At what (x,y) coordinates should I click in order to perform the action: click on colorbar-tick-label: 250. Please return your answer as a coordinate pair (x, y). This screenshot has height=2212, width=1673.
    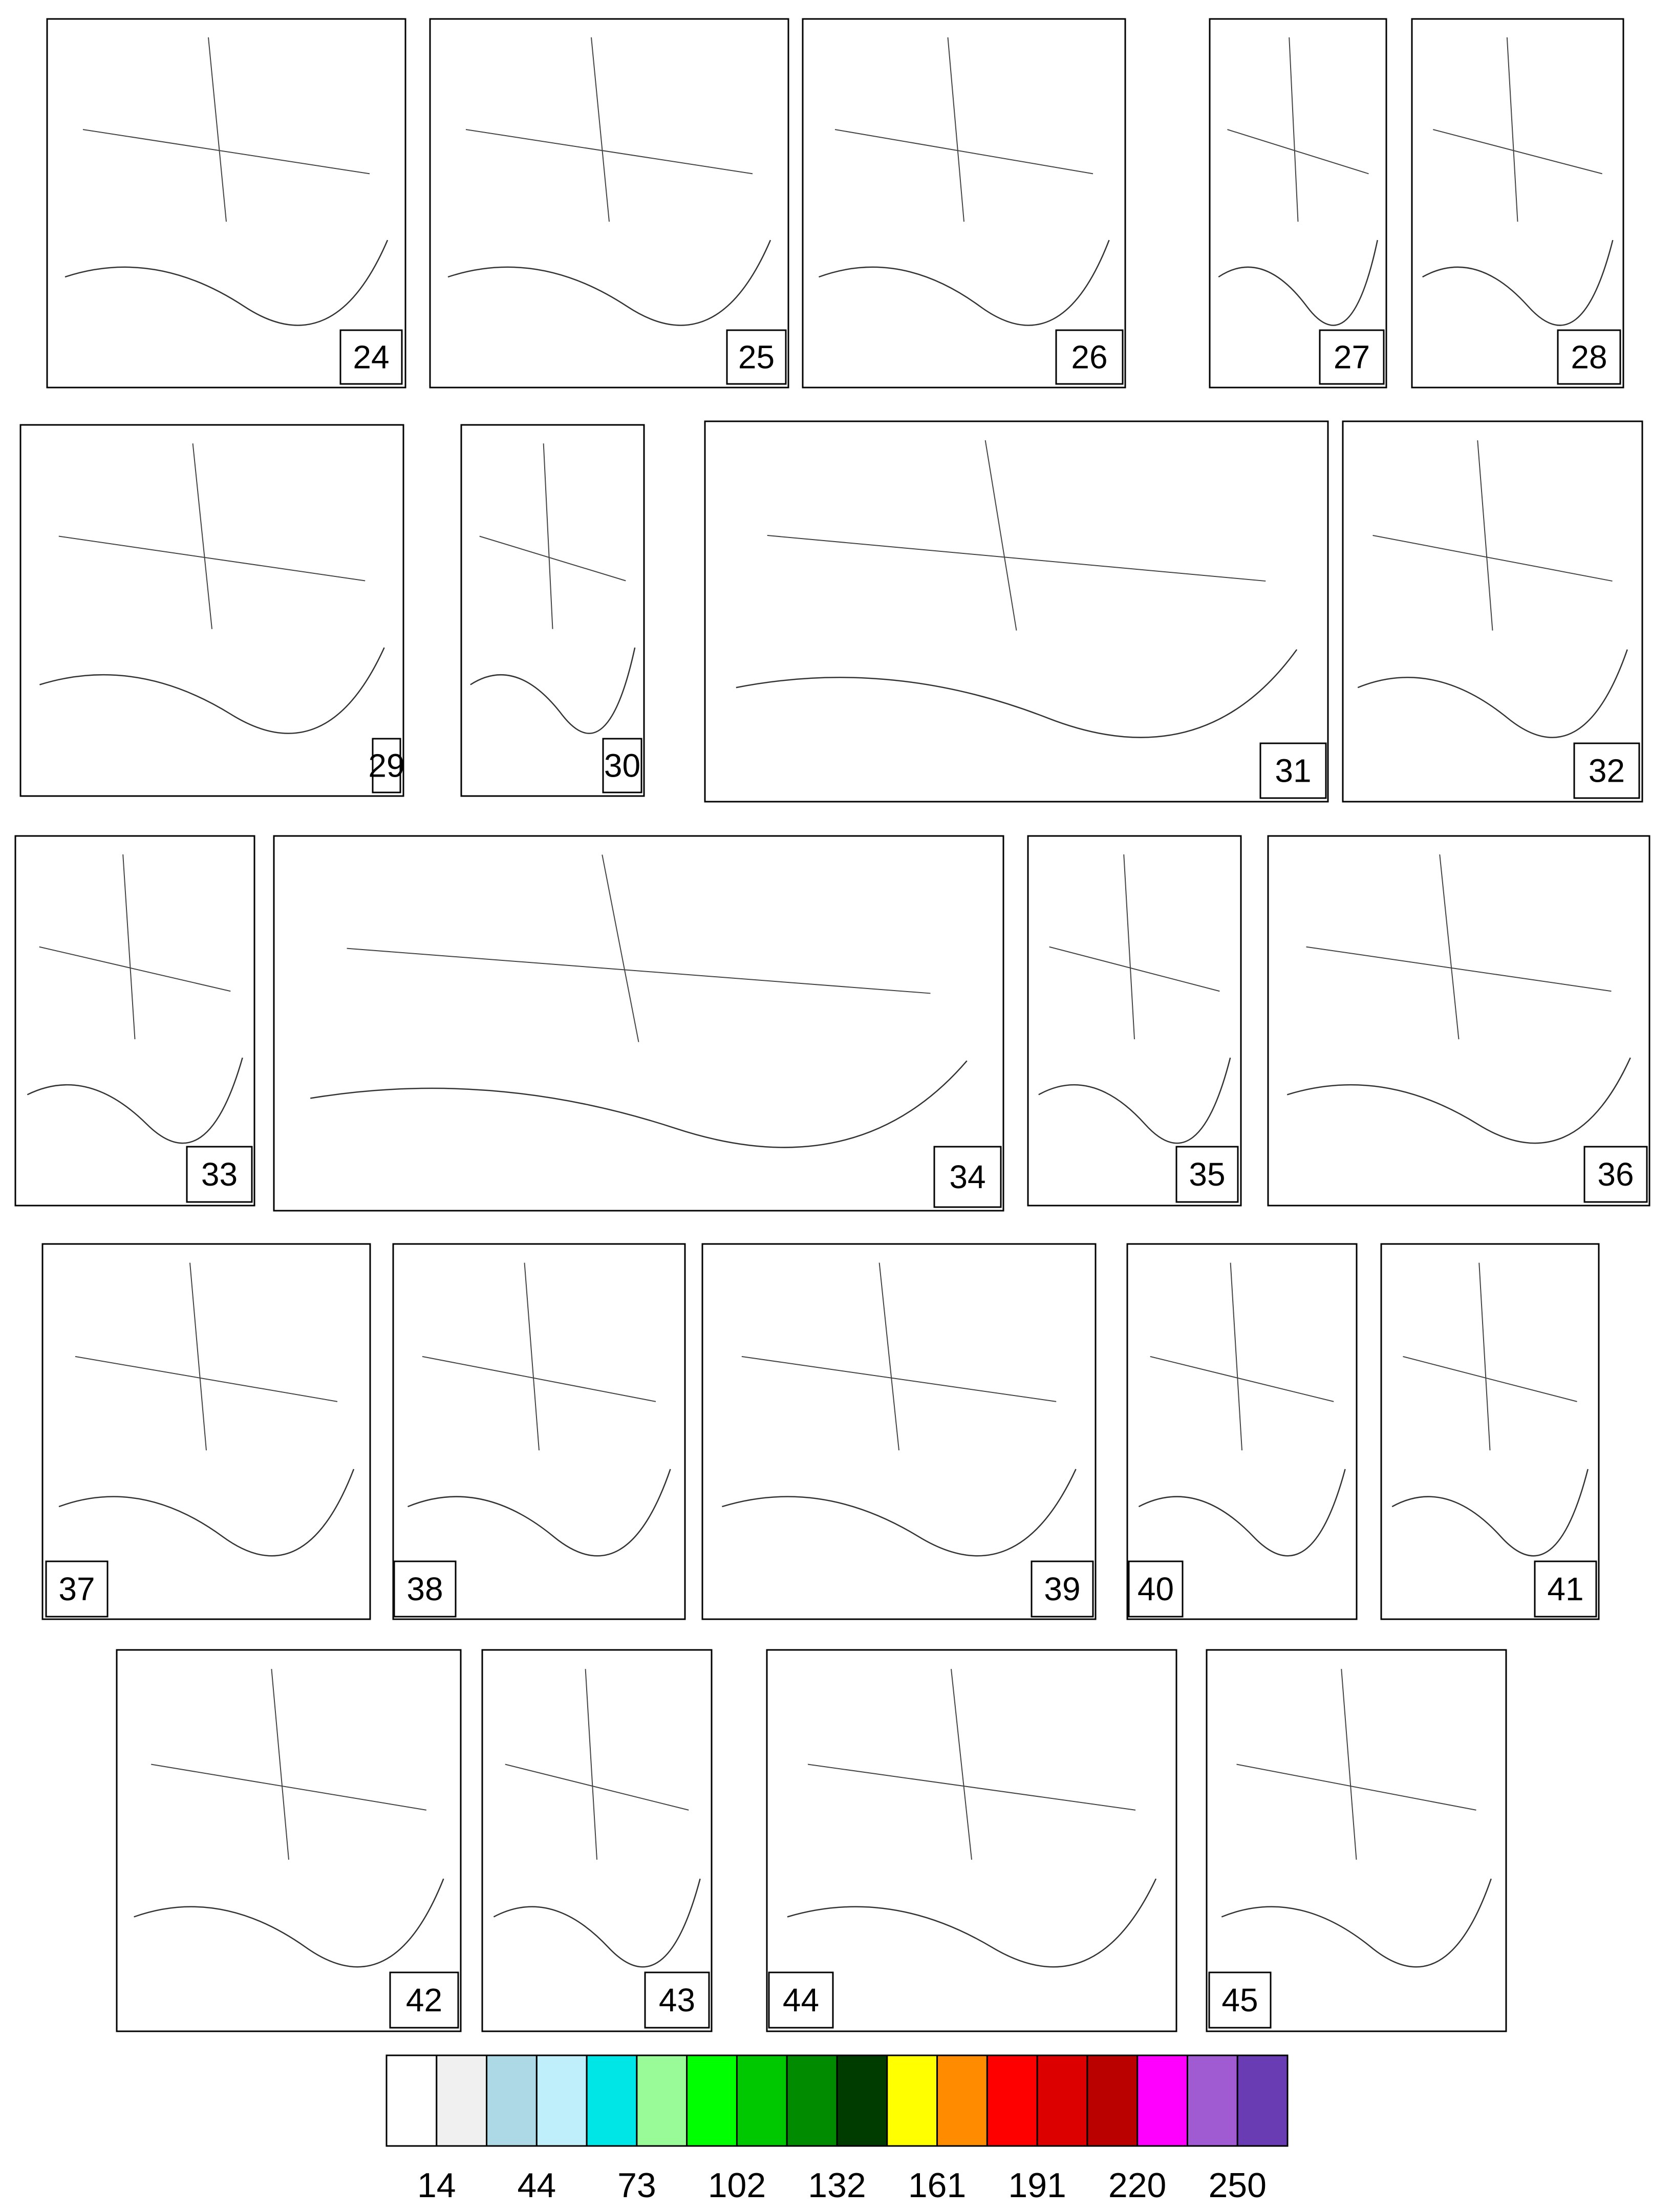
    Looking at the image, I should click on (1237, 2186).